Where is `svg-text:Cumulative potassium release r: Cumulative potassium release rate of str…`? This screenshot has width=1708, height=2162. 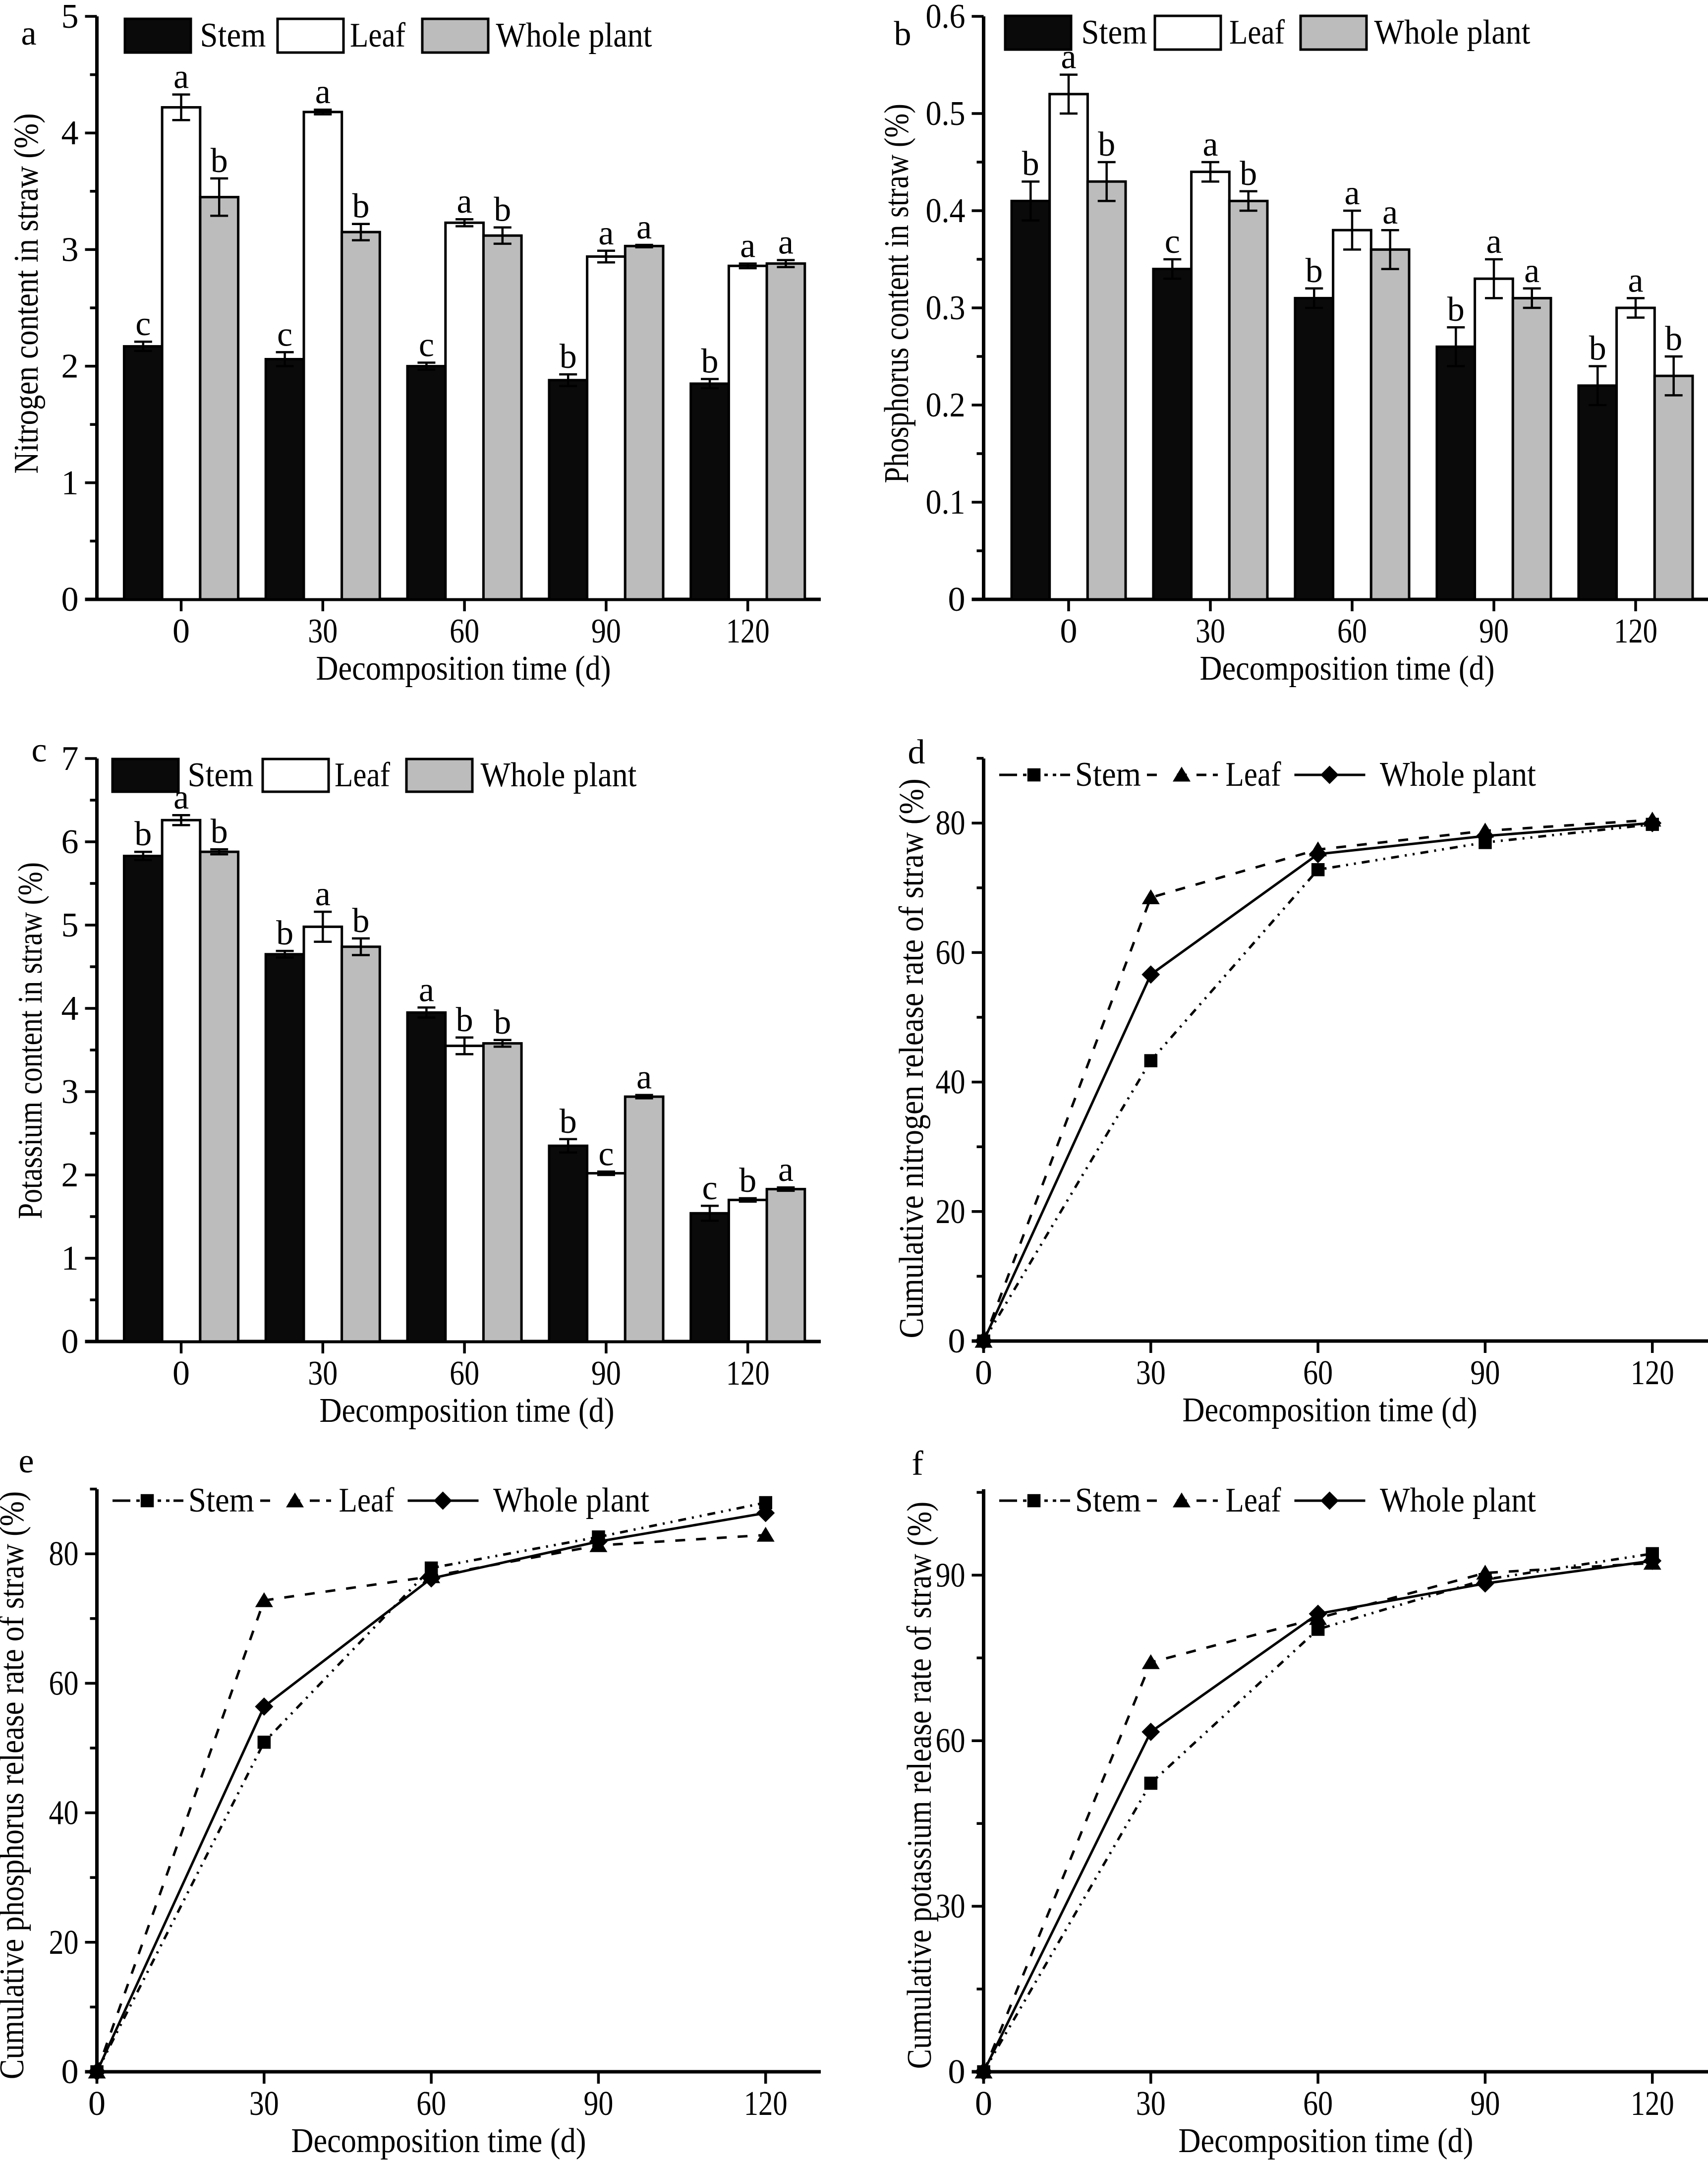 svg-text:Cumulative potassium release r: Cumulative potassium release rate of str… is located at coordinates (920, 1785).